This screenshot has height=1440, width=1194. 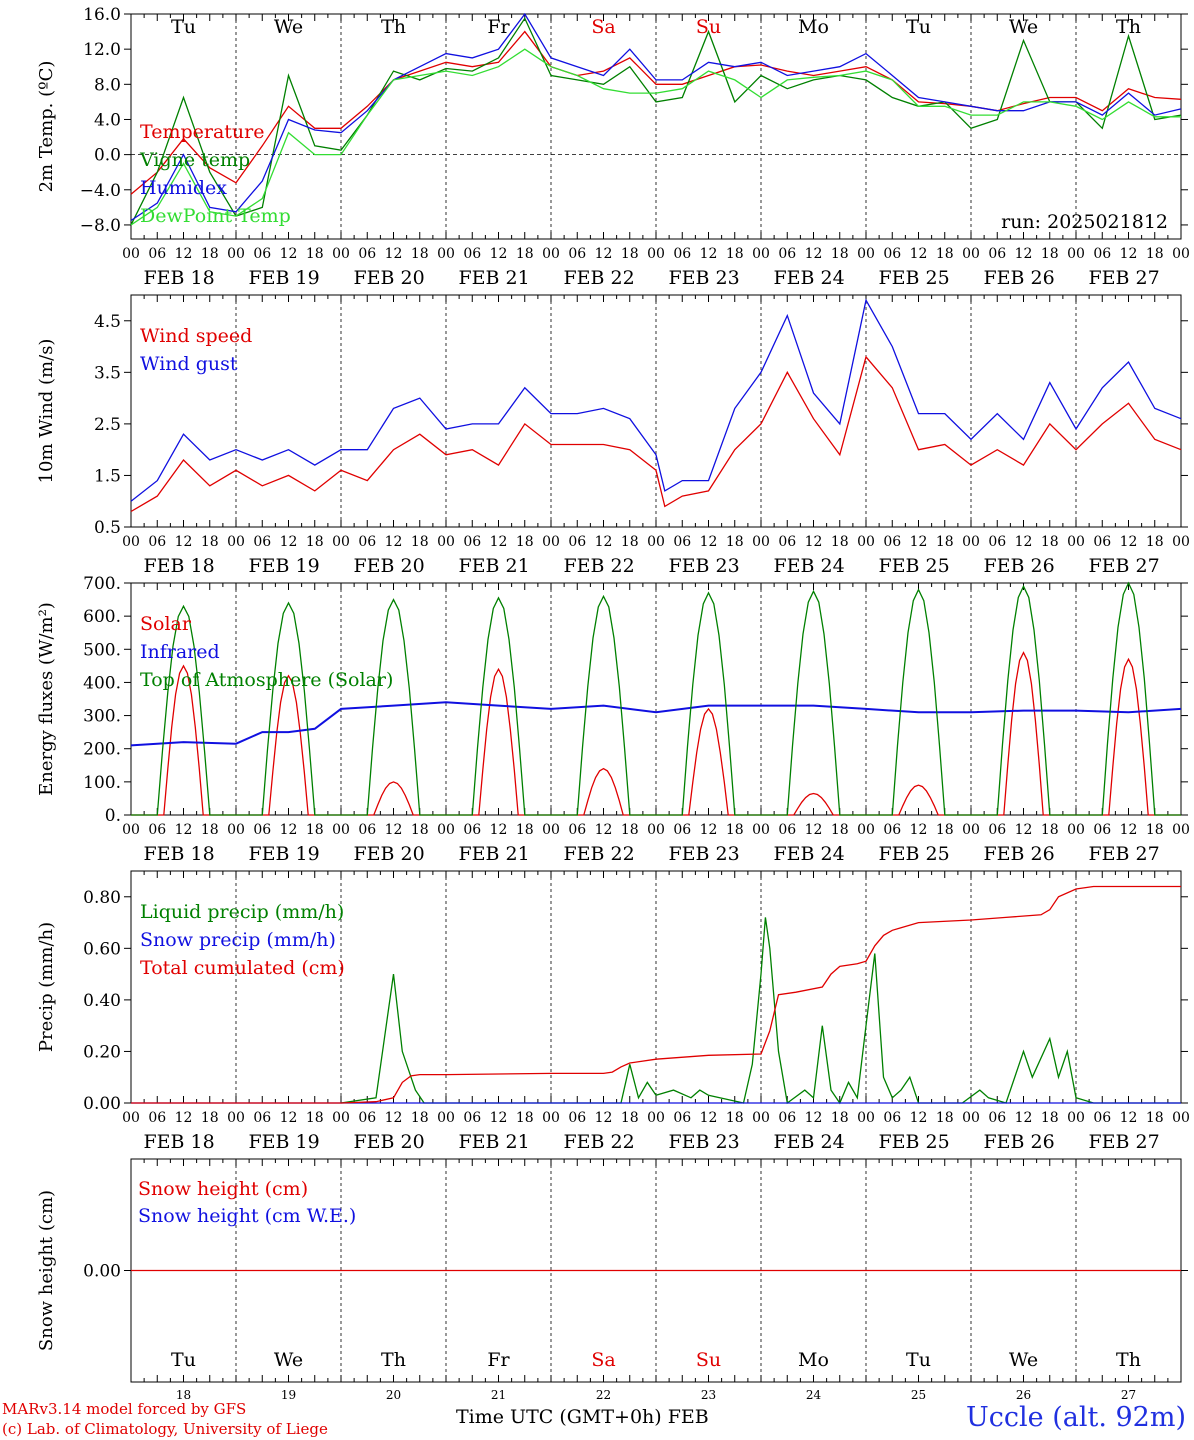 I want to click on day-number: 27, so click(x=1128, y=1394).